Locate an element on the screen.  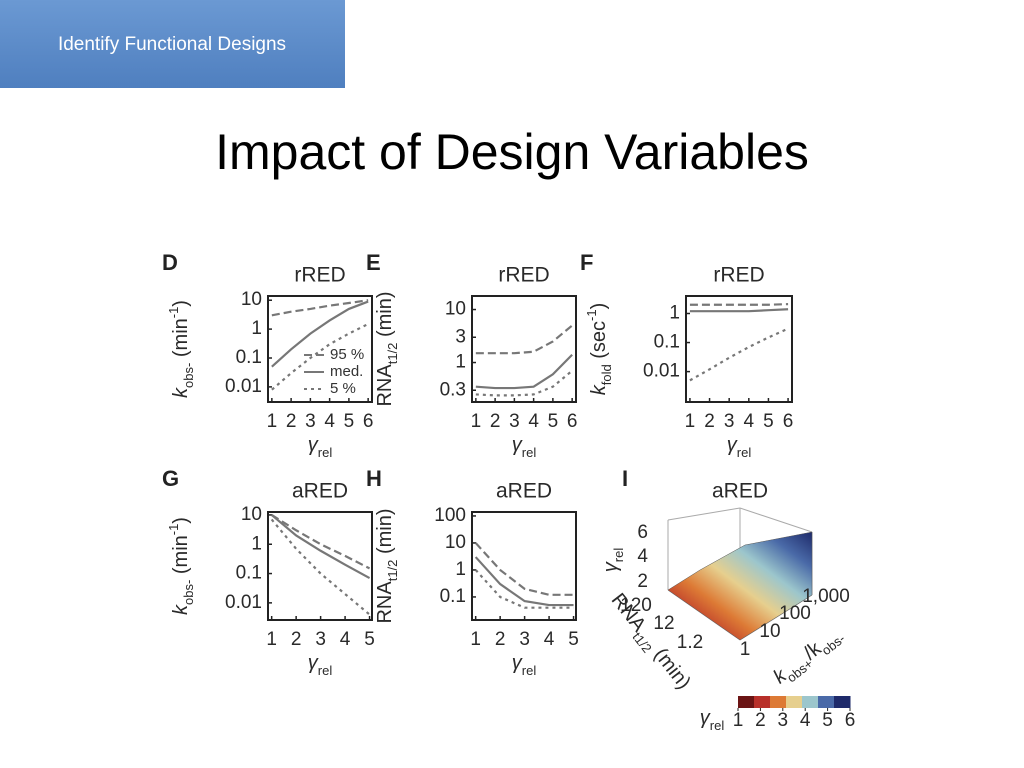
legend-label: 5 % is located at coordinates (343, 388).